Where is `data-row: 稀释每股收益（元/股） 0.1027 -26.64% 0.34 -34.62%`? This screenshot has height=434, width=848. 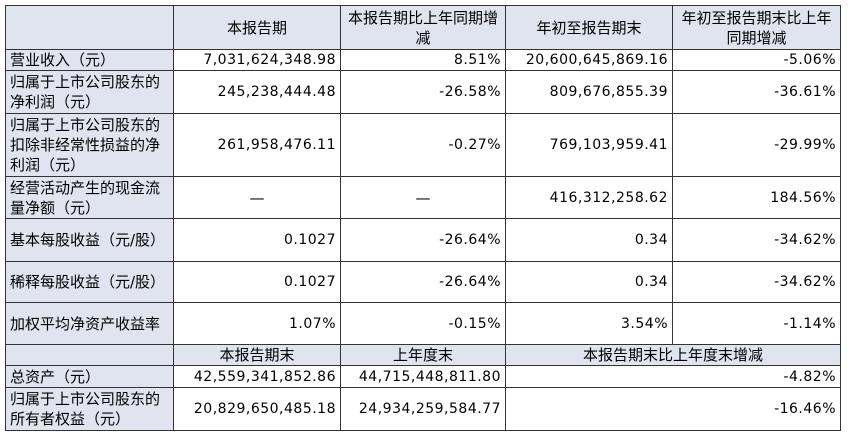
data-row: 稀释每股收益（元/股） 0.1027 -26.64% 0.34 -34.62% is located at coordinates (423, 282).